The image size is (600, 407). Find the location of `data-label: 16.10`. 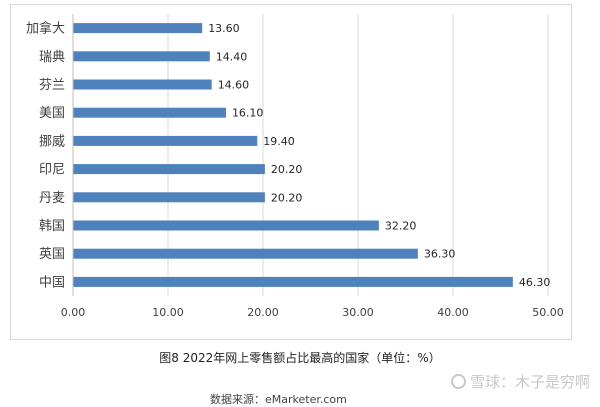

data-label: 16.10 is located at coordinates (248, 113).